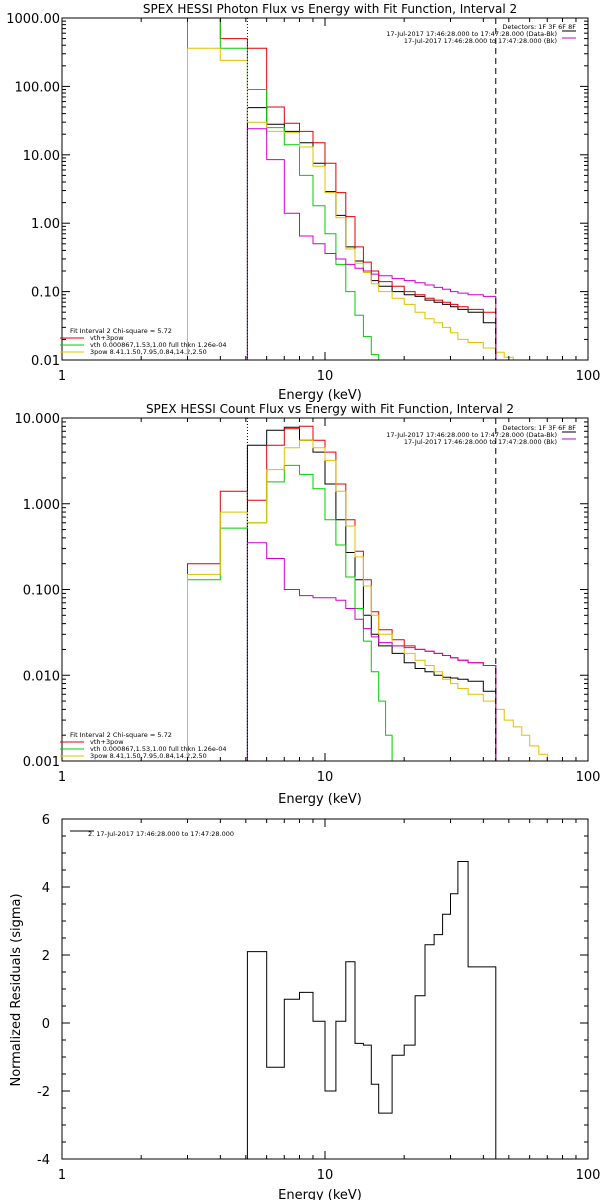 This screenshot has height=1200, width=600. I want to click on residuals-y-tick-label: -2, so click(43, 1092).